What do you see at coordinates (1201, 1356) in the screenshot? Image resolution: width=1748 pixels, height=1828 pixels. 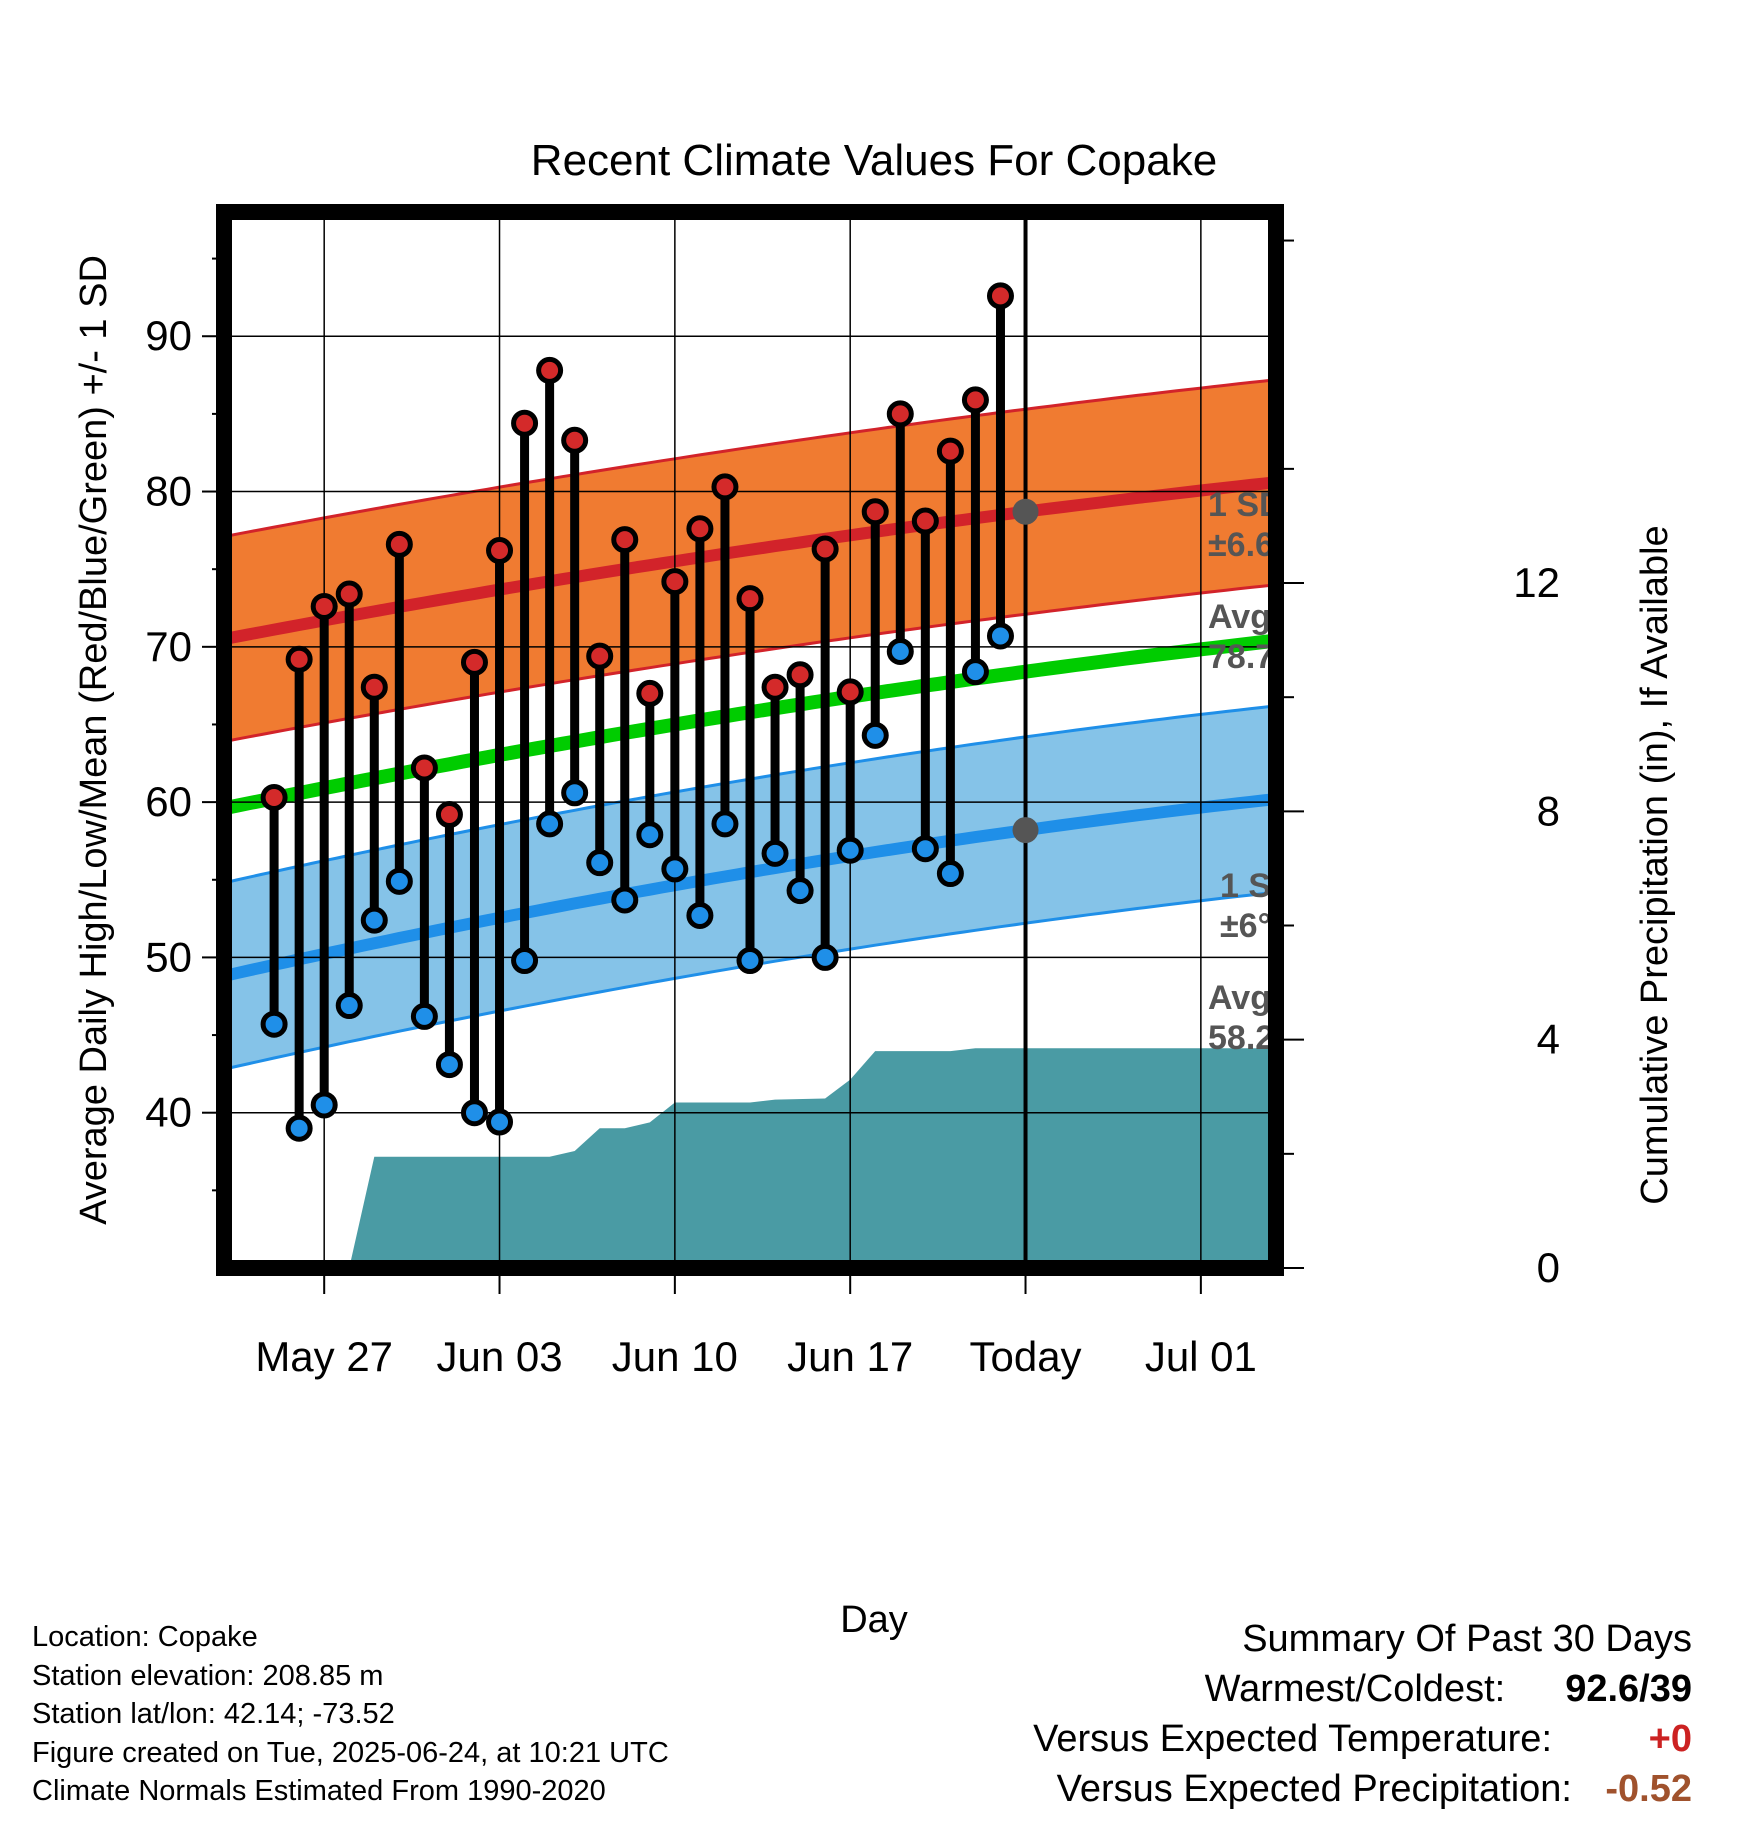 I see `x-tick-label: Jul 01` at bounding box center [1201, 1356].